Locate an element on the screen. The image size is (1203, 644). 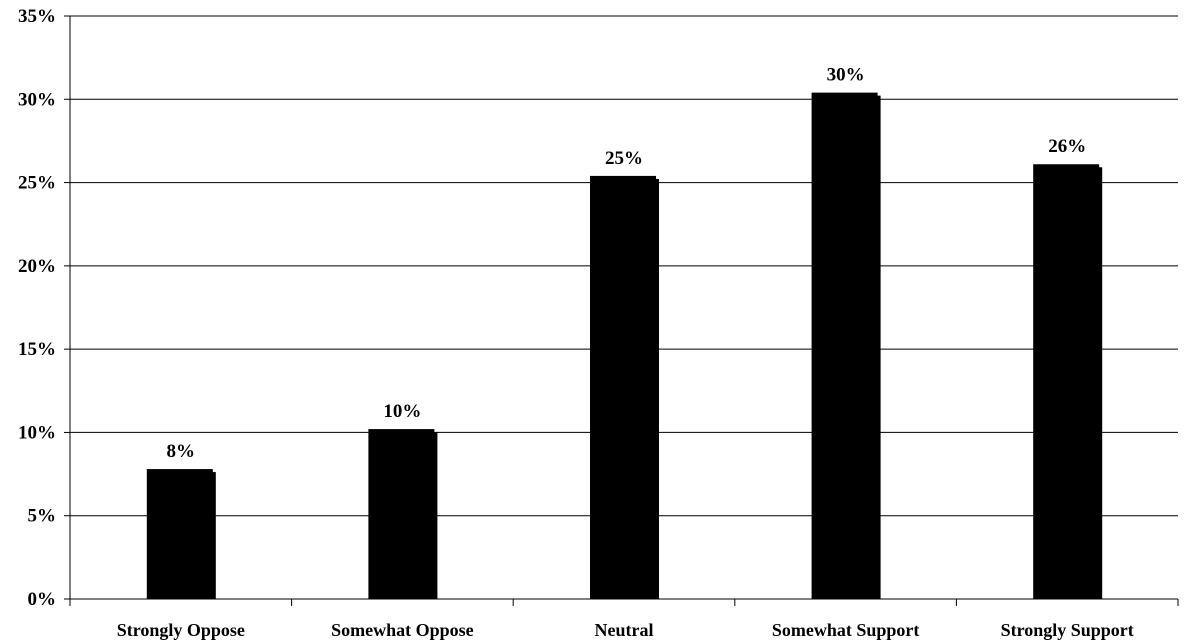
y-tick-label: 25% is located at coordinates (37, 183).